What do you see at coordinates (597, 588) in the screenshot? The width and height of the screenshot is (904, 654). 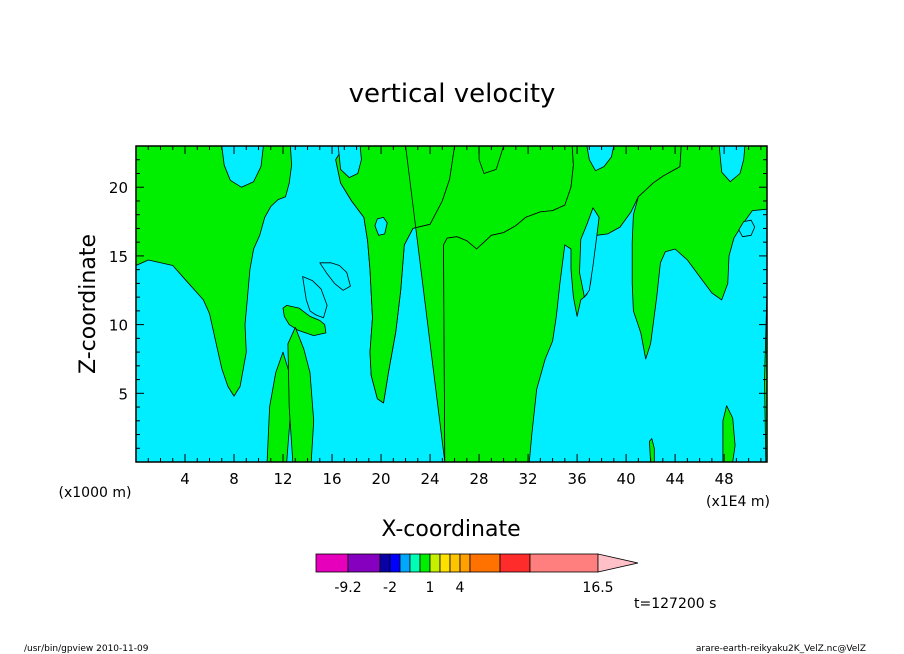 I see `colorbar-tick-label: 16.5` at bounding box center [597, 588].